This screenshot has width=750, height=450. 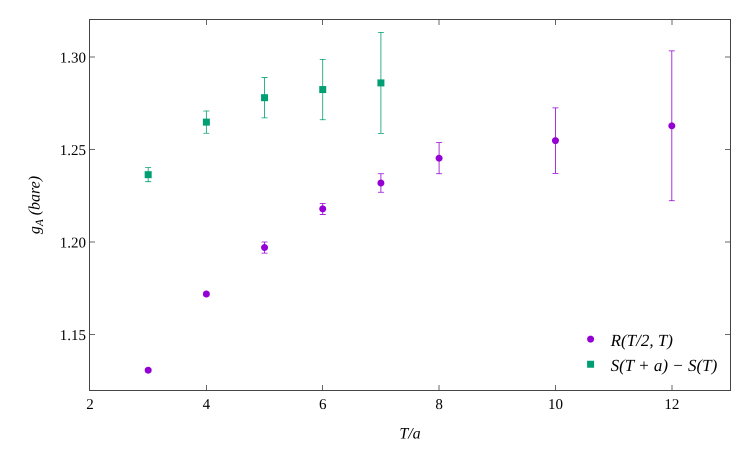 What do you see at coordinates (672, 405) in the screenshot?
I see `x-tick-label: 12` at bounding box center [672, 405].